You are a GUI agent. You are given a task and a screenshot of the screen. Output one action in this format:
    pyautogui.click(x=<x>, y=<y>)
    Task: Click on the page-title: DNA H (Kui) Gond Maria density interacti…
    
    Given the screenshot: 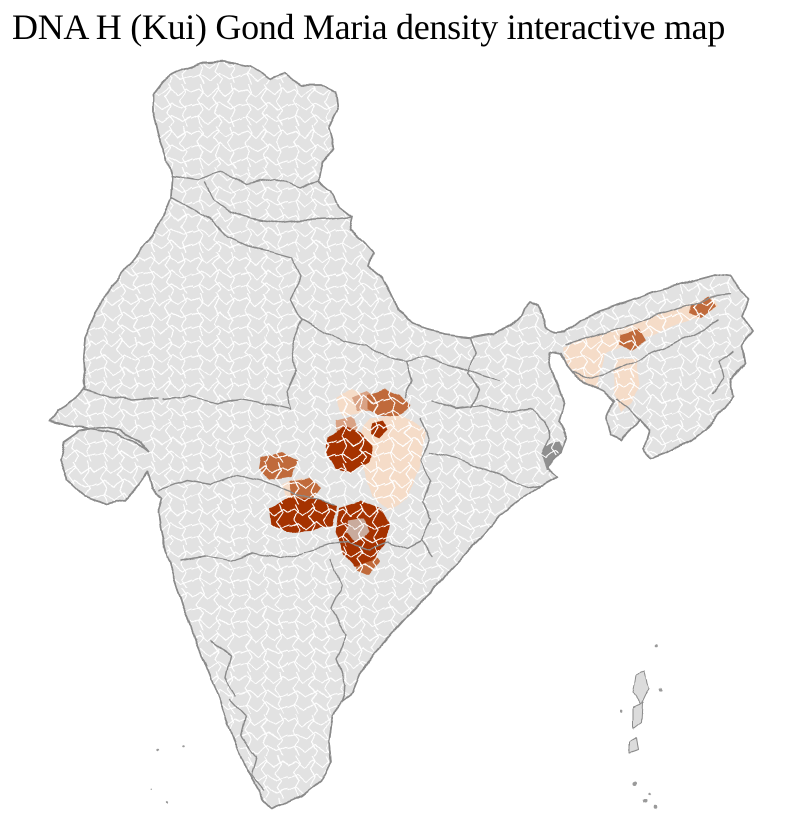 What is the action you would take?
    pyautogui.click(x=369, y=27)
    